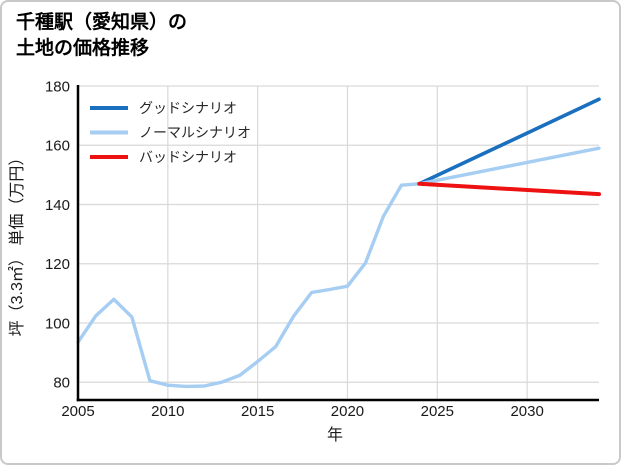  What do you see at coordinates (57, 205) in the screenshot?
I see `y-tick-label-140: 140` at bounding box center [57, 205].